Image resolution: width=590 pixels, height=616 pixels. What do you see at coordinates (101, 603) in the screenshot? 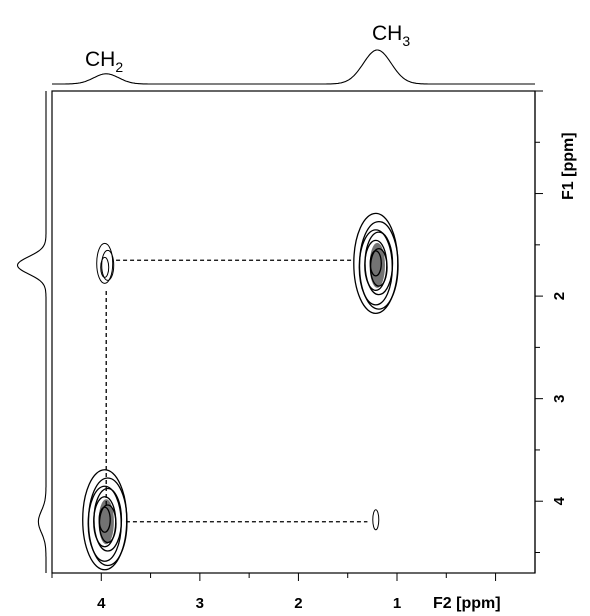
I see `x-tick-label: 4` at bounding box center [101, 603].